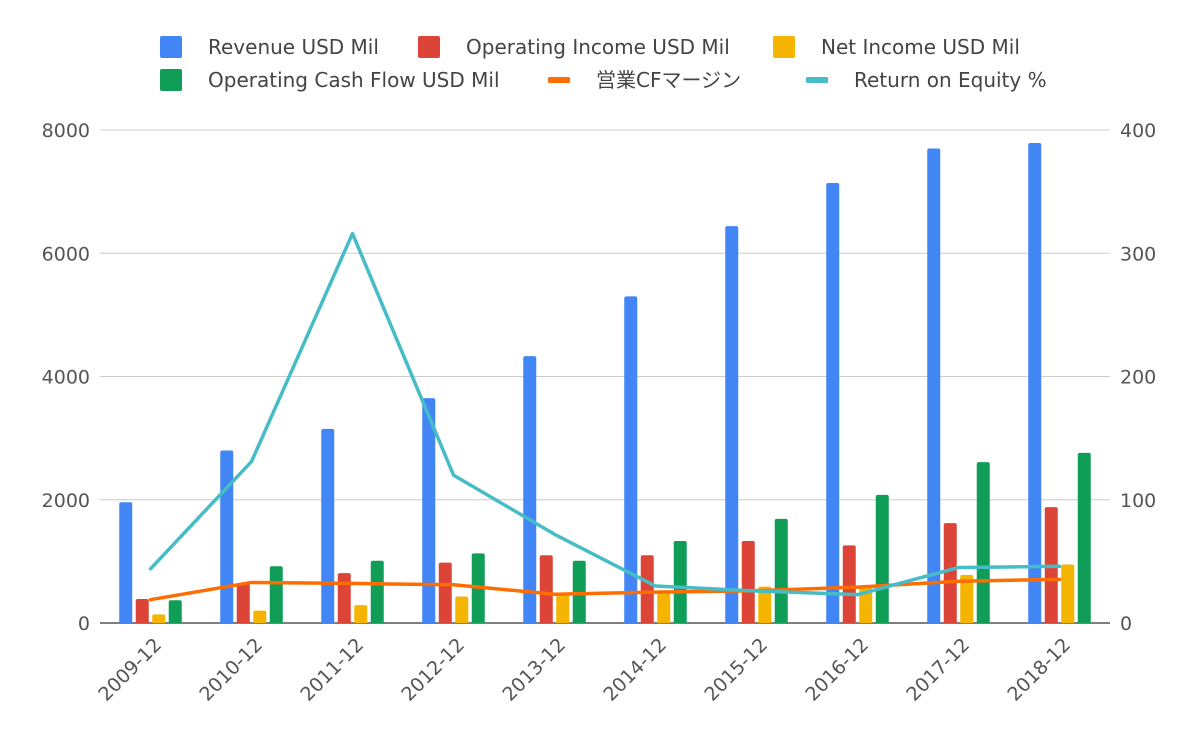 This screenshot has height=742, width=1200. What do you see at coordinates (534, 670) in the screenshot?
I see `x-tick-label: 2013-12` at bounding box center [534, 670].